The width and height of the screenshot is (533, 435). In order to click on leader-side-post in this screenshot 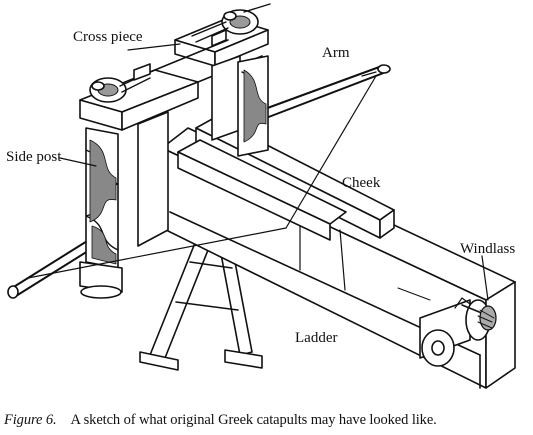, I will do `click(78, 162)`.